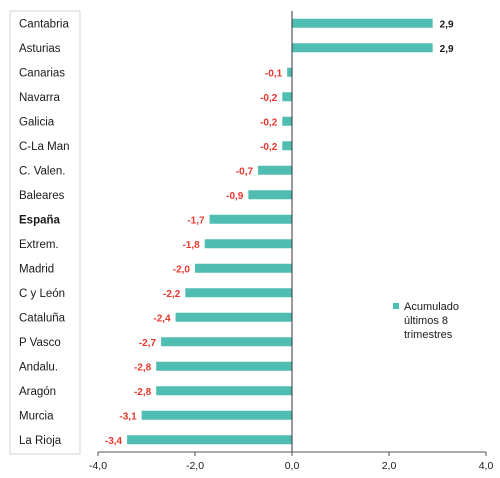  Describe the element at coordinates (40, 98) in the screenshot. I see `category-label: Navarra` at that location.